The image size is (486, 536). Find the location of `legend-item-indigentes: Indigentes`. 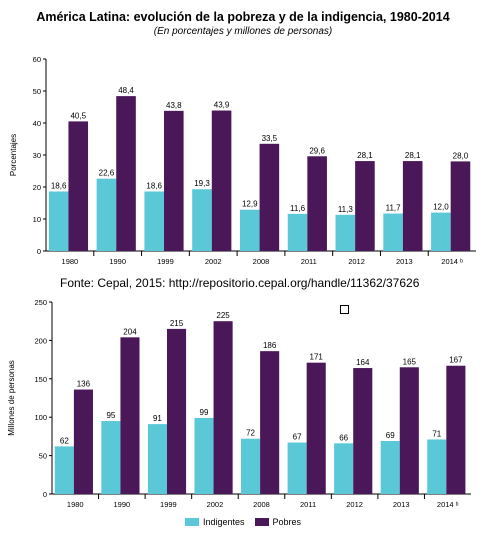

legend-item-indigentes: Indigentes is located at coordinates (214, 522).